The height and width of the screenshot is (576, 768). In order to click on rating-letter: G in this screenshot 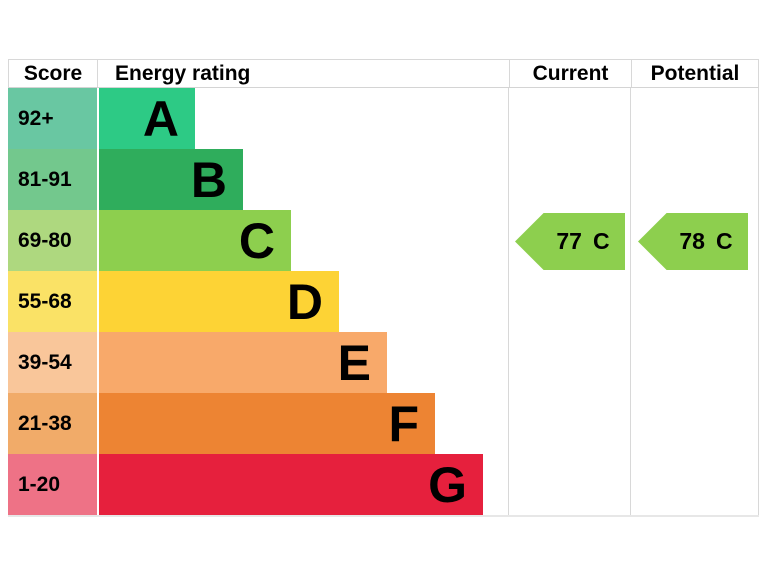, I will do `click(447, 484)`.